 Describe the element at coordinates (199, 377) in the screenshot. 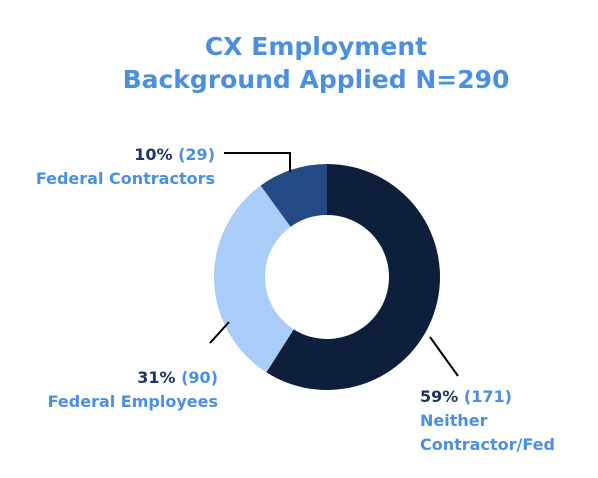

I see `count-label: (90)` at that location.